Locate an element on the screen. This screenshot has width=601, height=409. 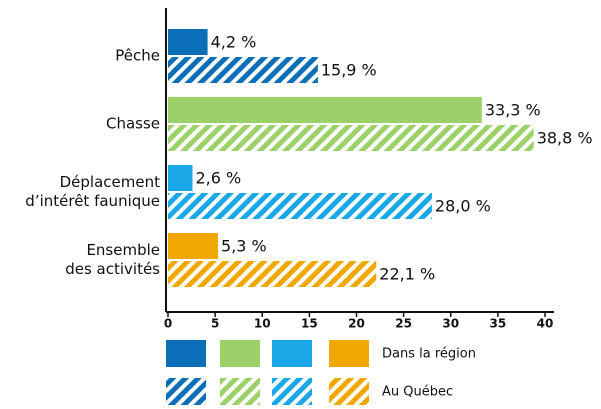
value-label: 33,3 % is located at coordinates (513, 110).